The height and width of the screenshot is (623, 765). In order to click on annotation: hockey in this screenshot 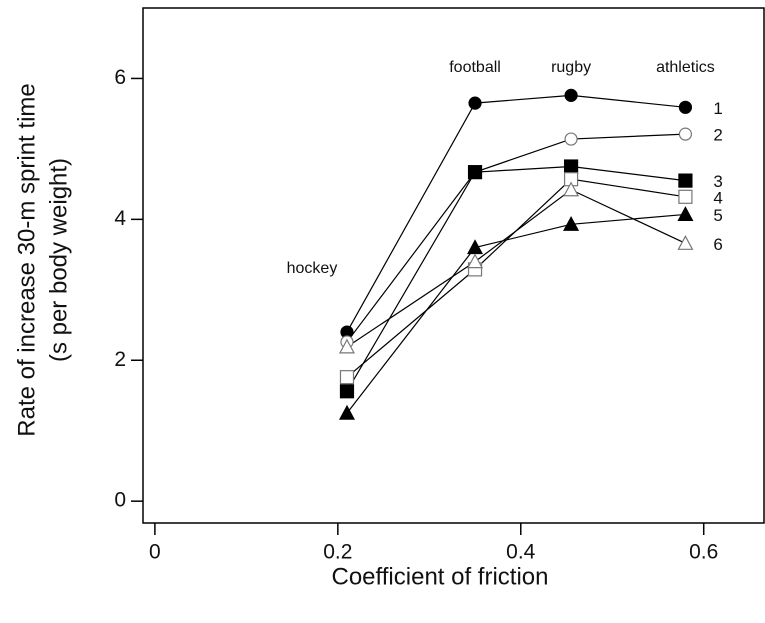, I will do `click(312, 268)`.